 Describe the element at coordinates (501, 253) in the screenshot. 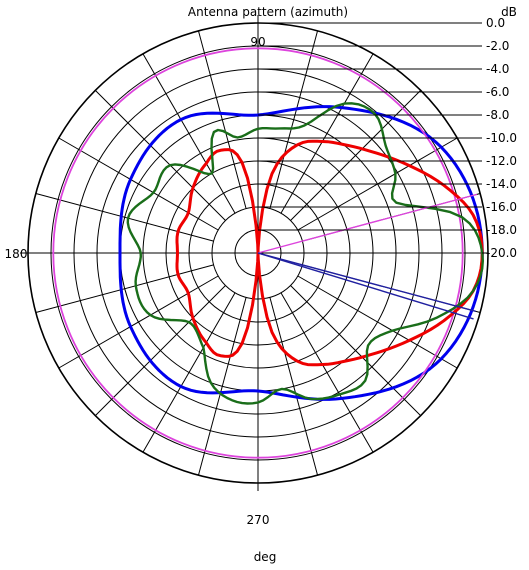

I see `radial-tick-label: -20.0` at that location.